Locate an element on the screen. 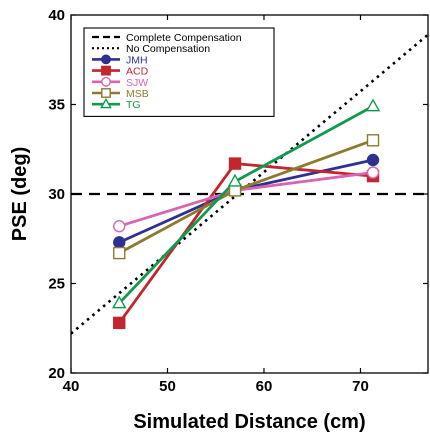 This screenshot has width=430, height=437. legend-label: ACD is located at coordinates (137, 72).